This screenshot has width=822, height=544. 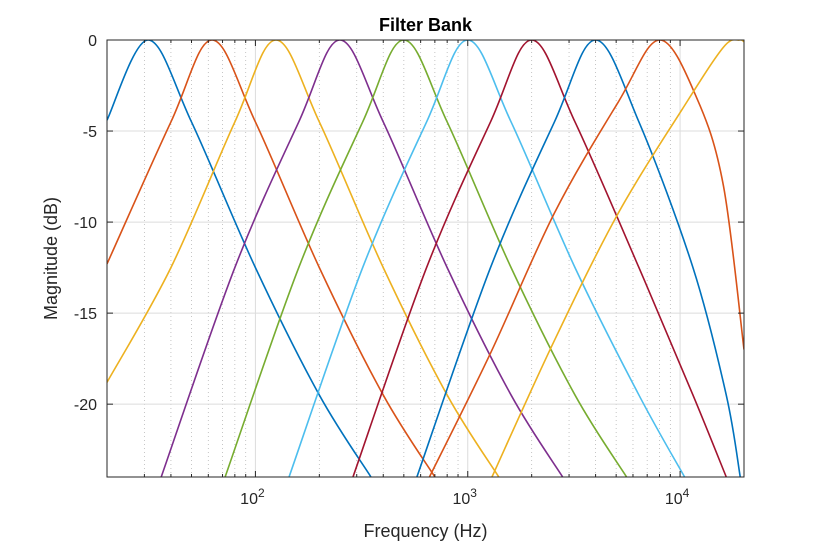 What do you see at coordinates (51, 258) in the screenshot?
I see `y-axis-label: Magnitude (dB)` at bounding box center [51, 258].